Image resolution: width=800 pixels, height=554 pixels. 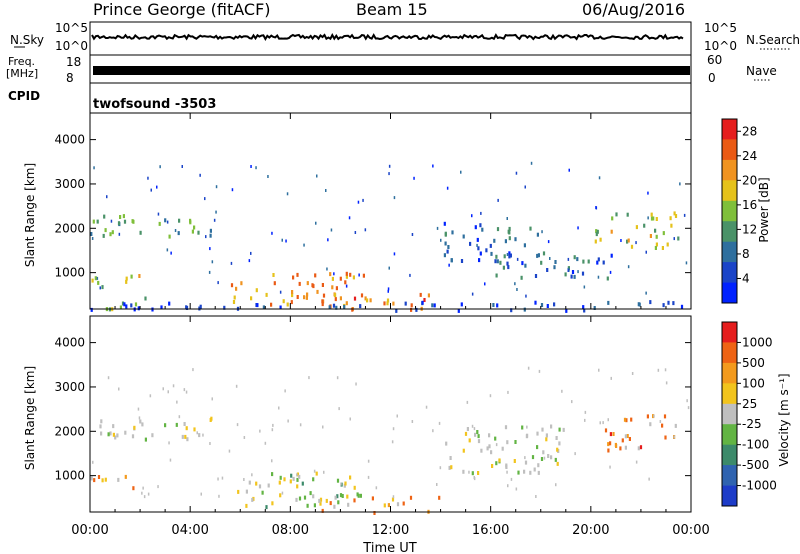 What do you see at coordinates (755, 445) in the screenshot?
I see `colorbar-tick-label: -100` at bounding box center [755, 445].